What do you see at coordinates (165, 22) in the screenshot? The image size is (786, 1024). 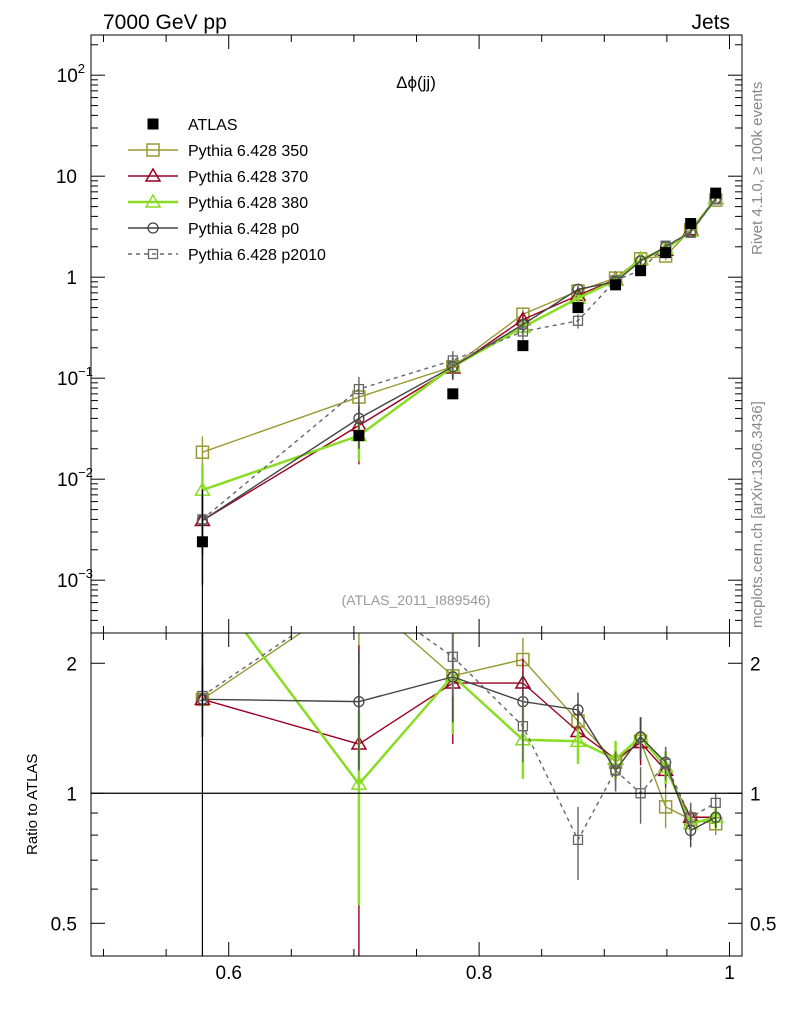 I see `header-left: 7000 GeV pp` at bounding box center [165, 22].